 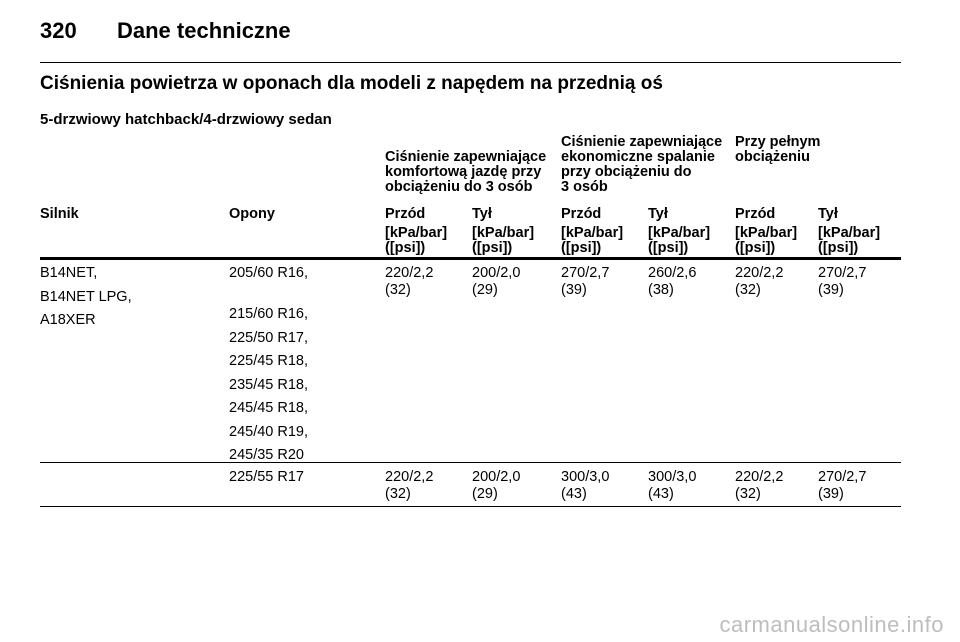 I want to click on tyre-list: 225/55 R17, so click(x=266, y=481).